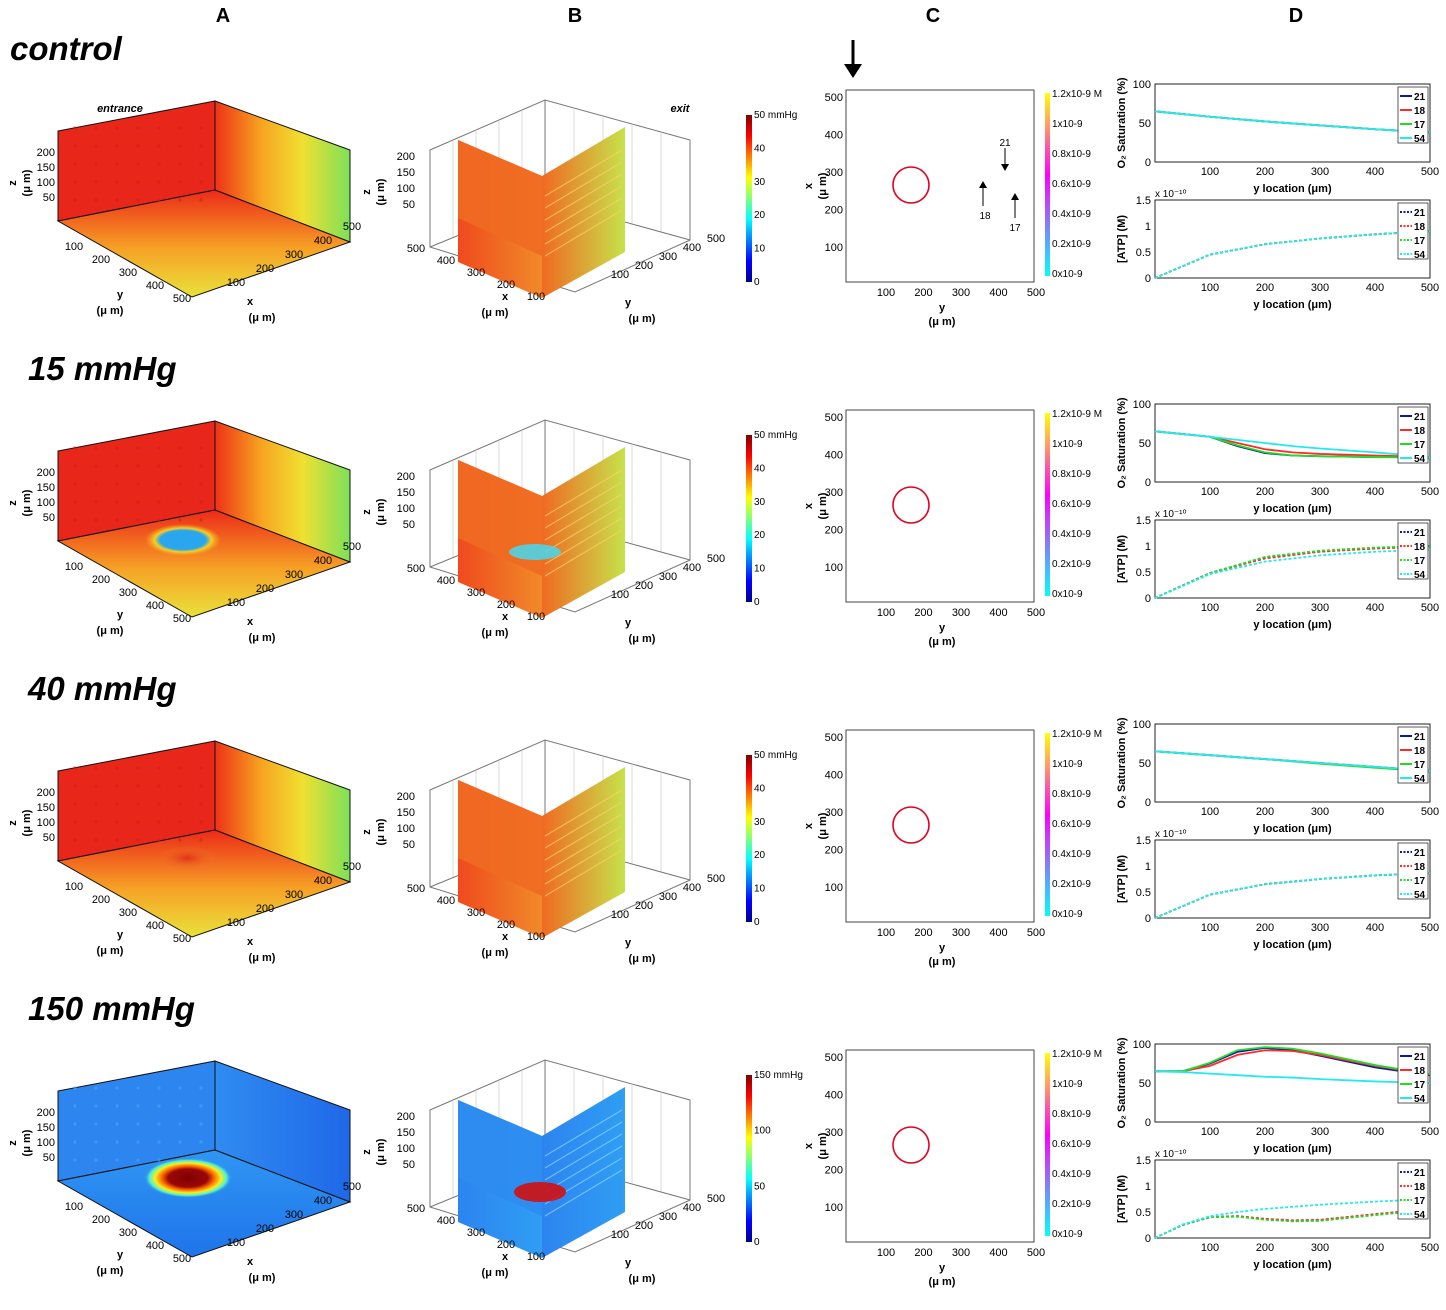  What do you see at coordinates (757, 922) in the screenshot?
I see `colorbar-tick: 0` at bounding box center [757, 922].